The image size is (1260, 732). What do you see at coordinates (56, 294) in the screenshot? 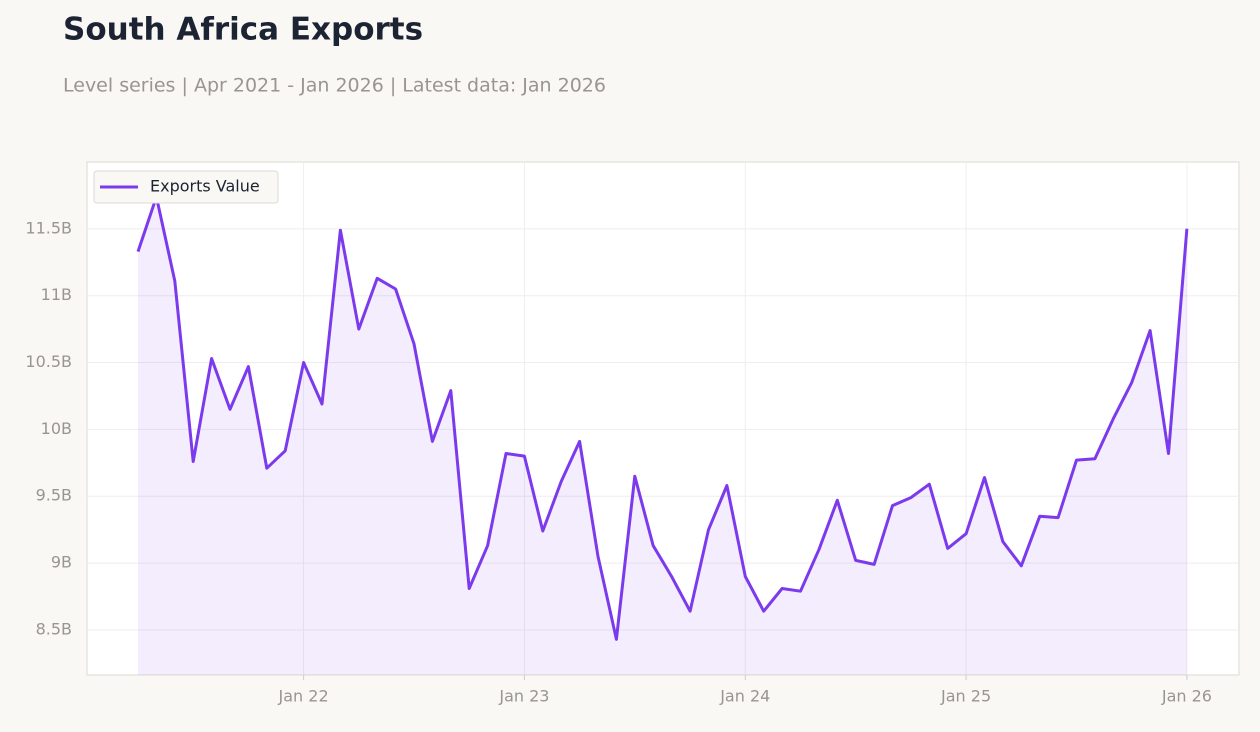
I see `y-tick-label: 11B` at bounding box center [56, 294].